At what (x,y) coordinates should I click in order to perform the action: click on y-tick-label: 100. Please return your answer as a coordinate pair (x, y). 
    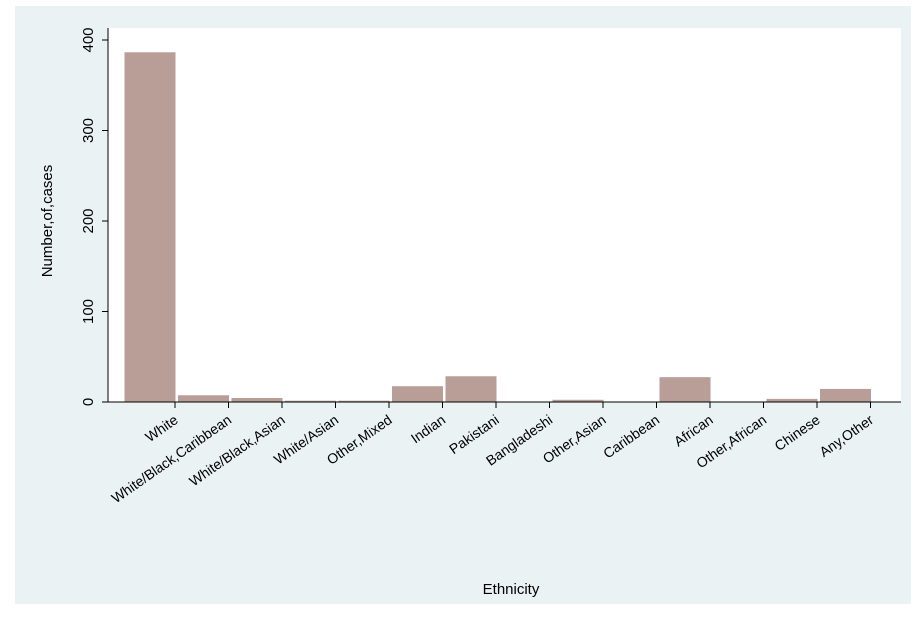
    Looking at the image, I should click on (88, 311).